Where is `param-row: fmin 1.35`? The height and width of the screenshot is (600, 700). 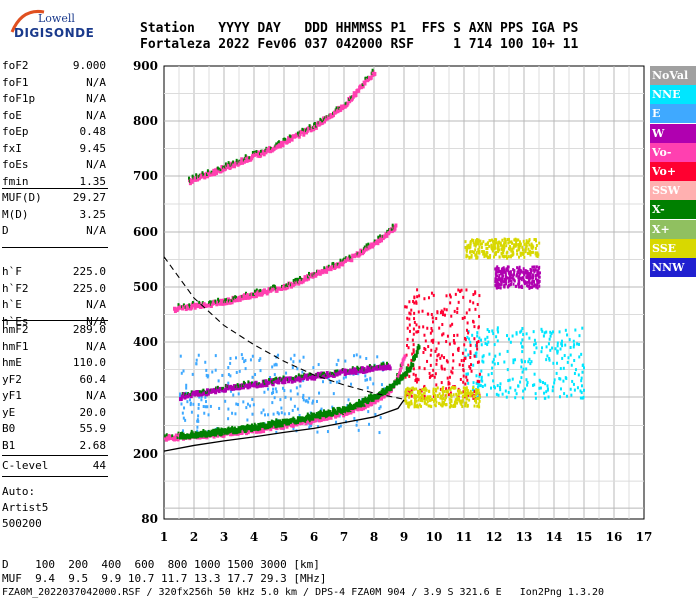 param-row: fmin 1.35 is located at coordinates (54, 183).